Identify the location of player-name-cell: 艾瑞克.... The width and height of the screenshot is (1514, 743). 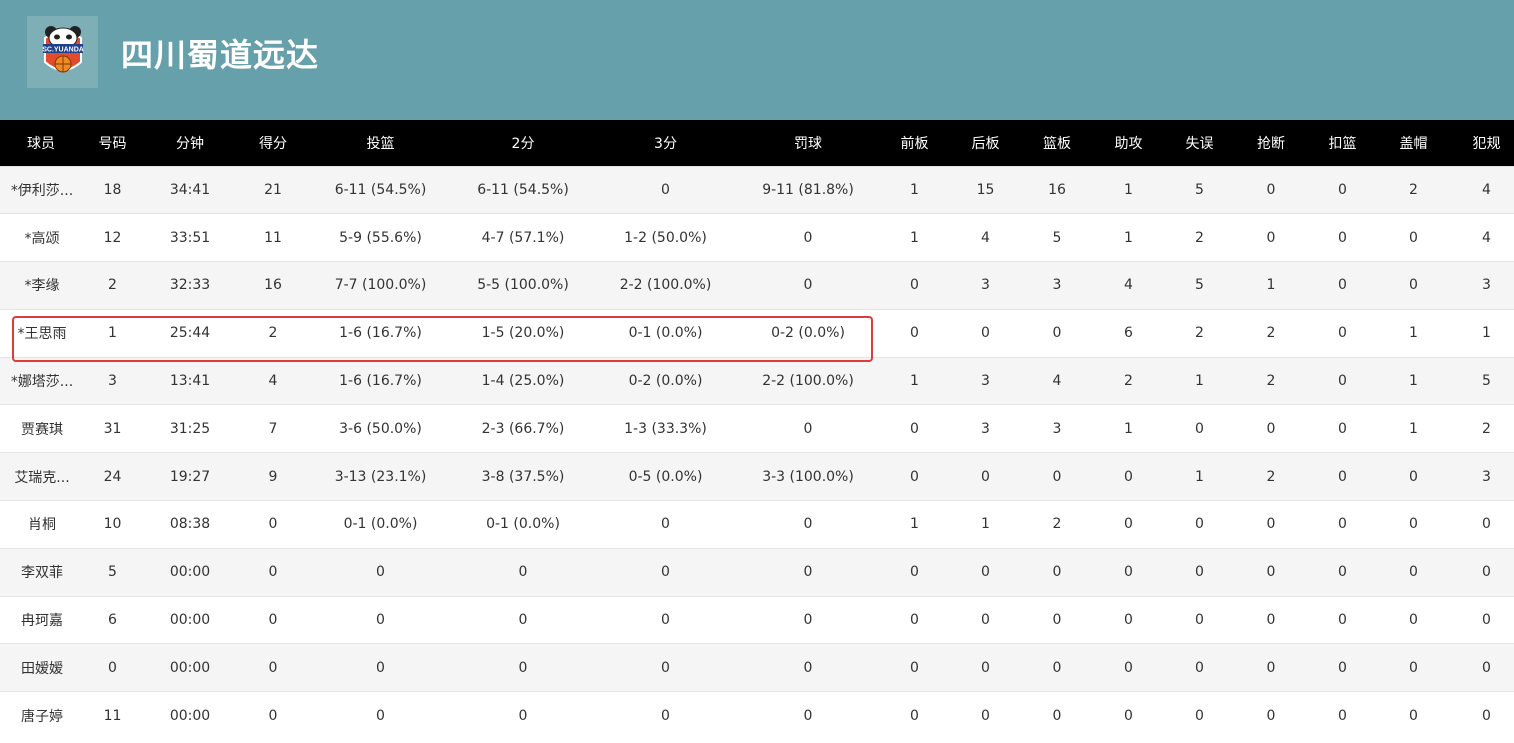
(41, 476).